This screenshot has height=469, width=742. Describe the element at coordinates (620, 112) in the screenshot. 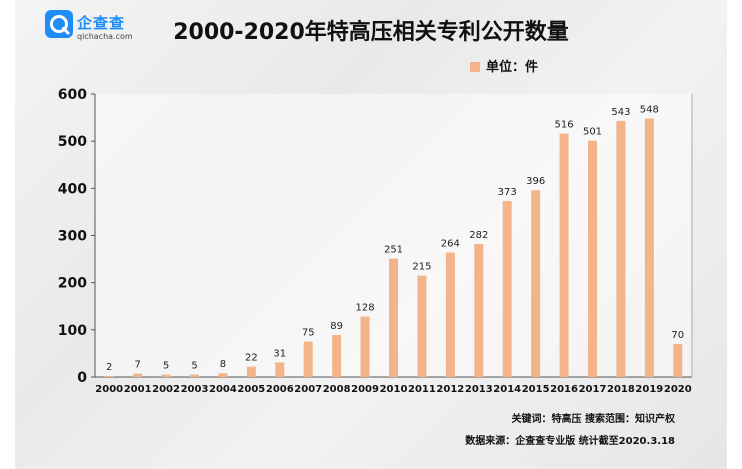

I see `data-label: 543` at that location.